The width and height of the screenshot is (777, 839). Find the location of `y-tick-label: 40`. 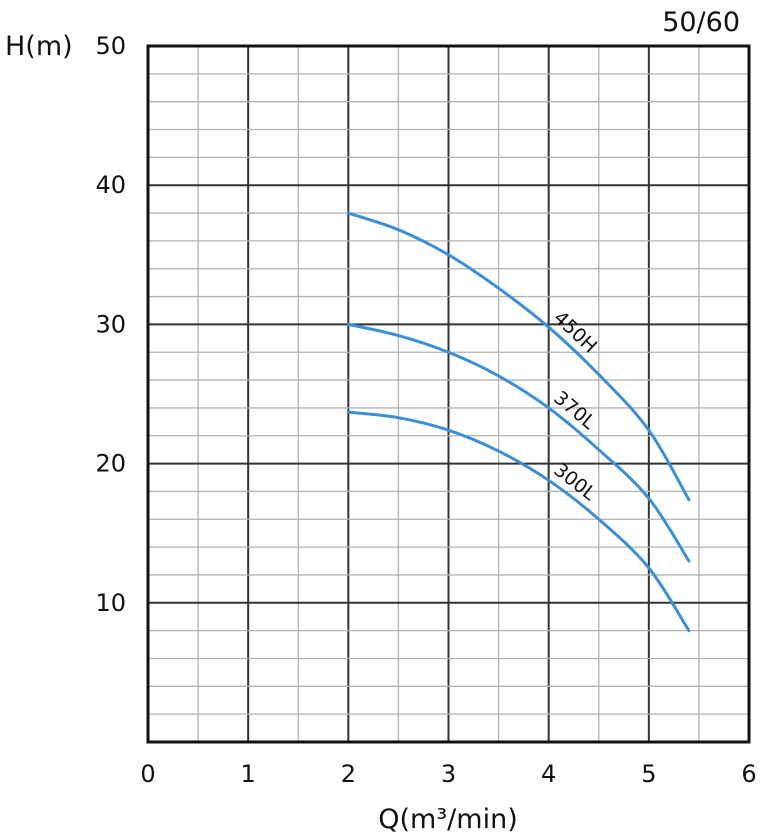

y-tick-label: 40 is located at coordinates (110, 185).